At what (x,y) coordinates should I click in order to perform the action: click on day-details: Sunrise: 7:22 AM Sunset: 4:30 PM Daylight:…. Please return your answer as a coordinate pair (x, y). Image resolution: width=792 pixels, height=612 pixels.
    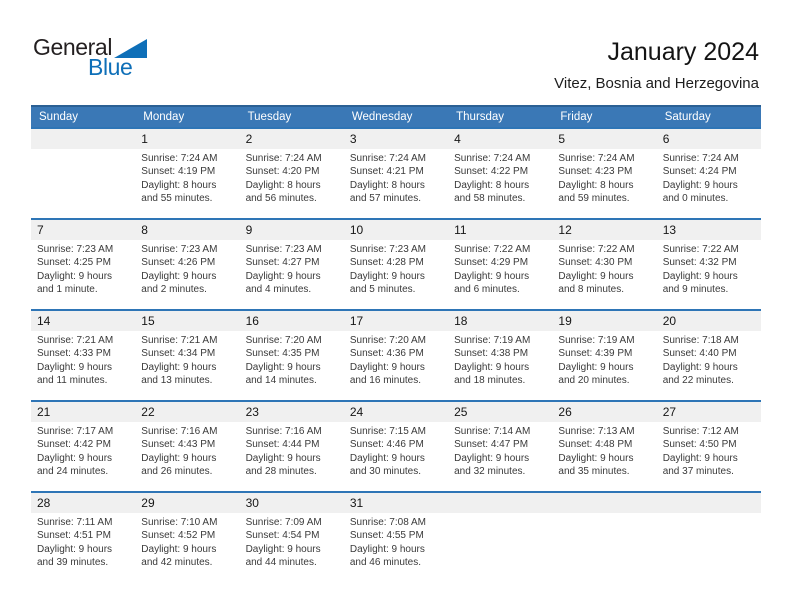
    Looking at the image, I should click on (604, 268).